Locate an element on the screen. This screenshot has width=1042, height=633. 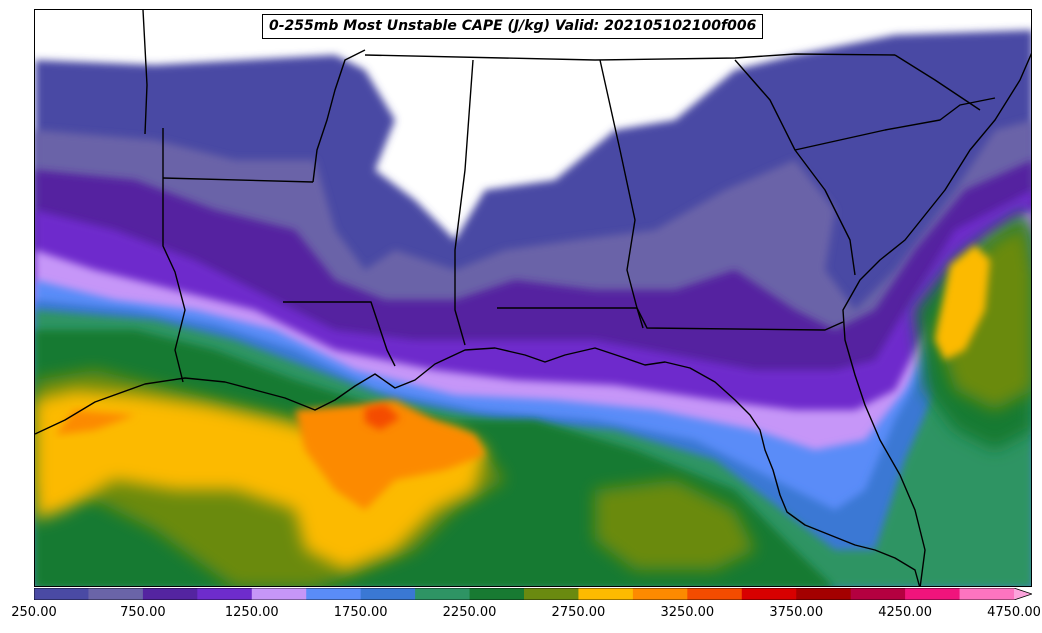
state-line-oklahoma-texas is located at coordinates (145, 72).